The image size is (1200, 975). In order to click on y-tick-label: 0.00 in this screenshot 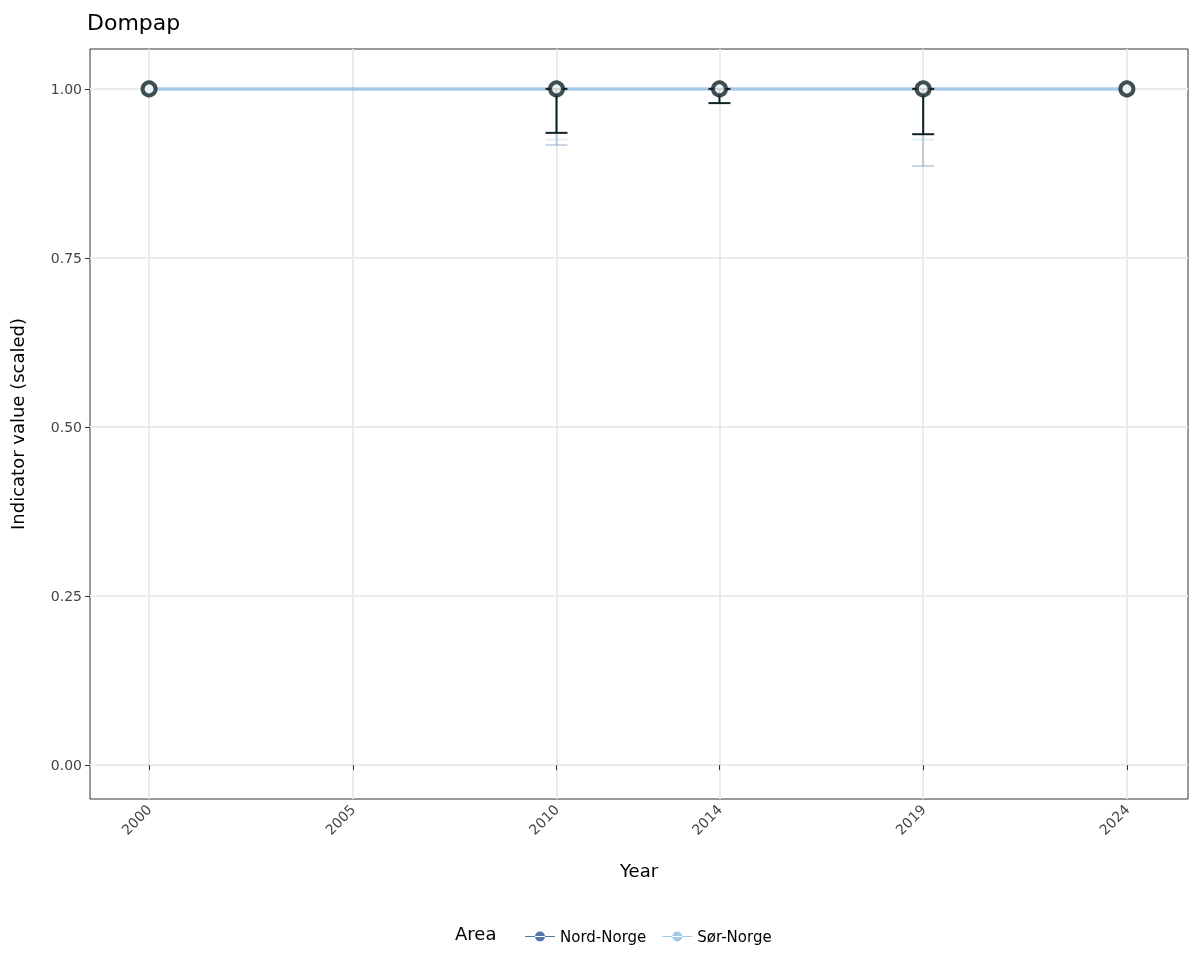, I will do `click(66, 765)`.